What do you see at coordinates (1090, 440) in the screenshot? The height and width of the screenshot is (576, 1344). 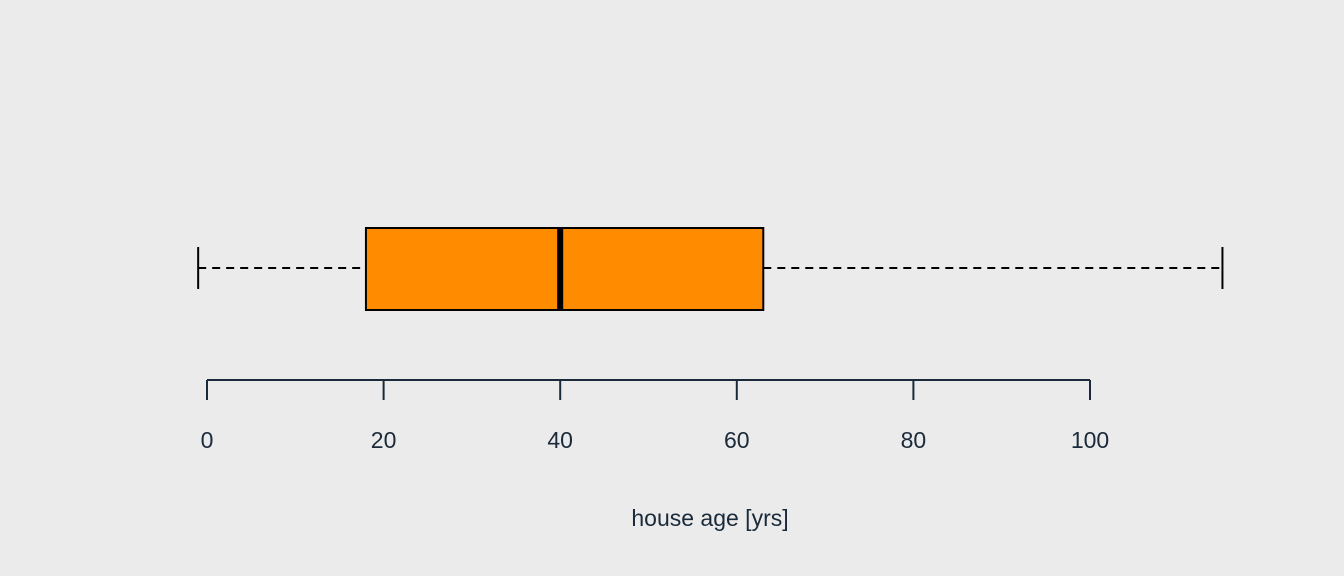 I see `x-tick-label-100: 100` at bounding box center [1090, 440].